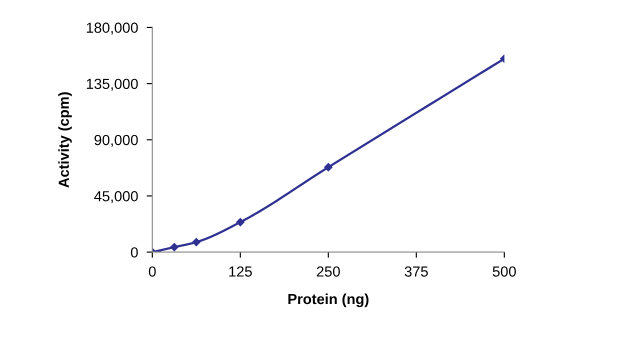 This screenshot has width=640, height=343. I want to click on y-tick-label: 45,000, so click(116, 197).